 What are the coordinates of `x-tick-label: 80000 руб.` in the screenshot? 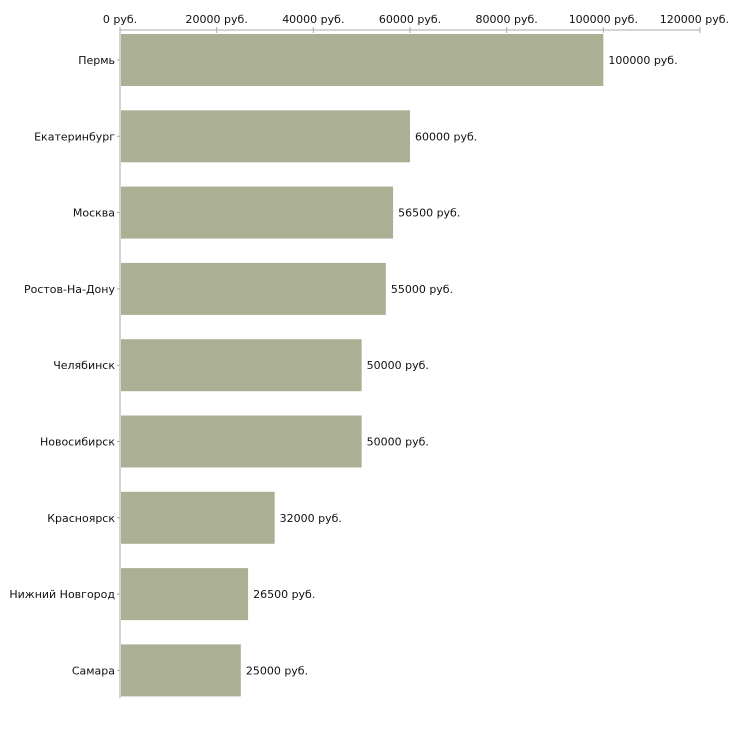 It's located at (507, 19).